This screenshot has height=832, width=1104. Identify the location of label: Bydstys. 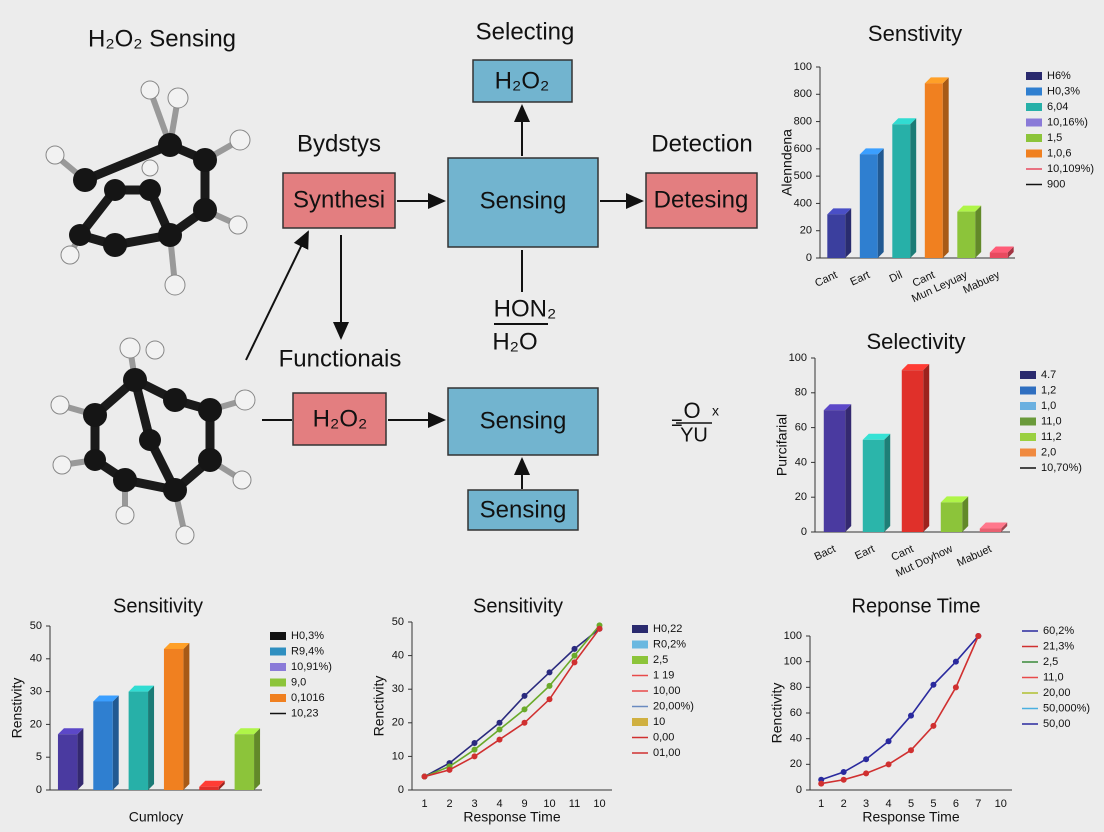
(339, 143).